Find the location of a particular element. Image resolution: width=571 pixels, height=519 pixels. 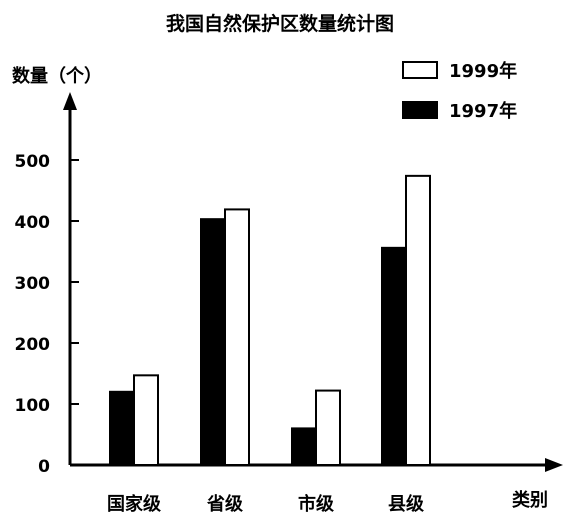

category-label: 县级 is located at coordinates (406, 504).